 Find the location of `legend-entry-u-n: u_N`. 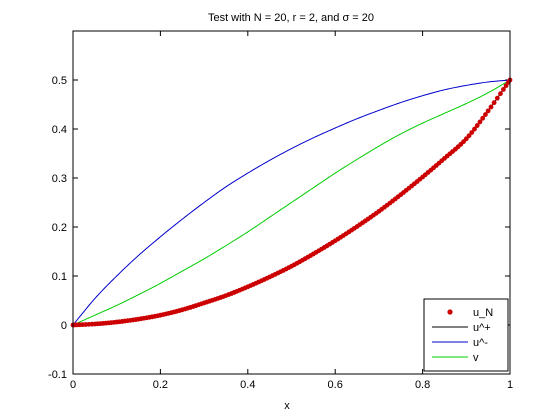

legend-entry-u-n: u_N is located at coordinates (470, 313).